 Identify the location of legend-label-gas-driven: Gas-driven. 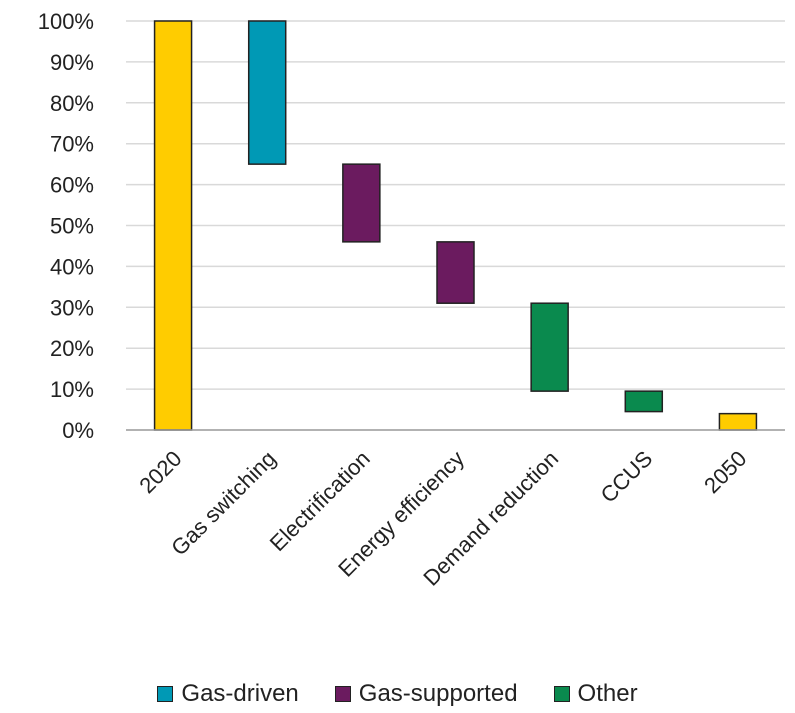
(240, 693).